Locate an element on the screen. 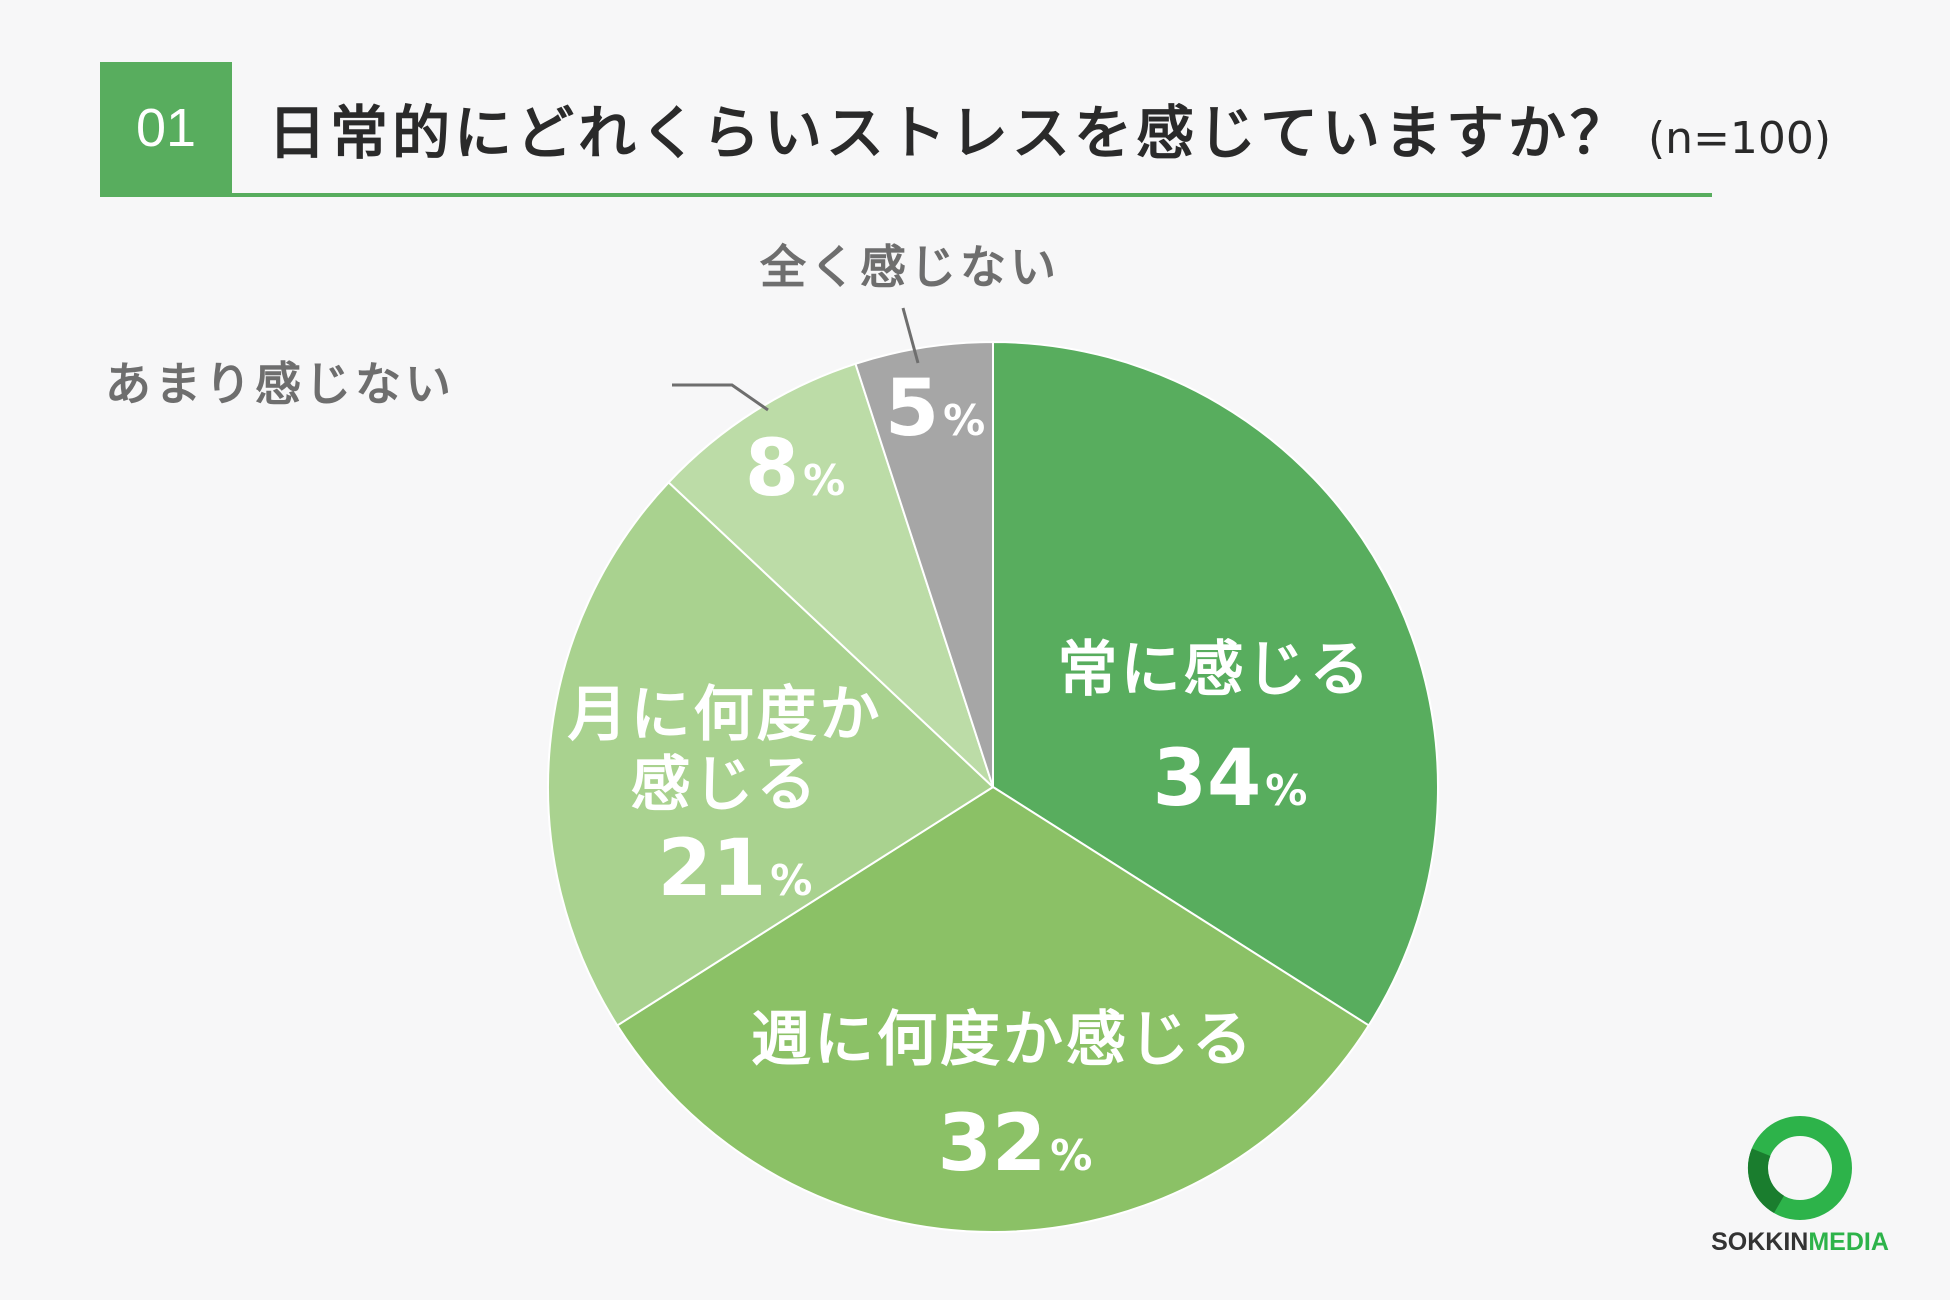 Image resolution: width=1950 pixels, height=1300 pixels. slice-value-0: 34% is located at coordinates (1230, 779).